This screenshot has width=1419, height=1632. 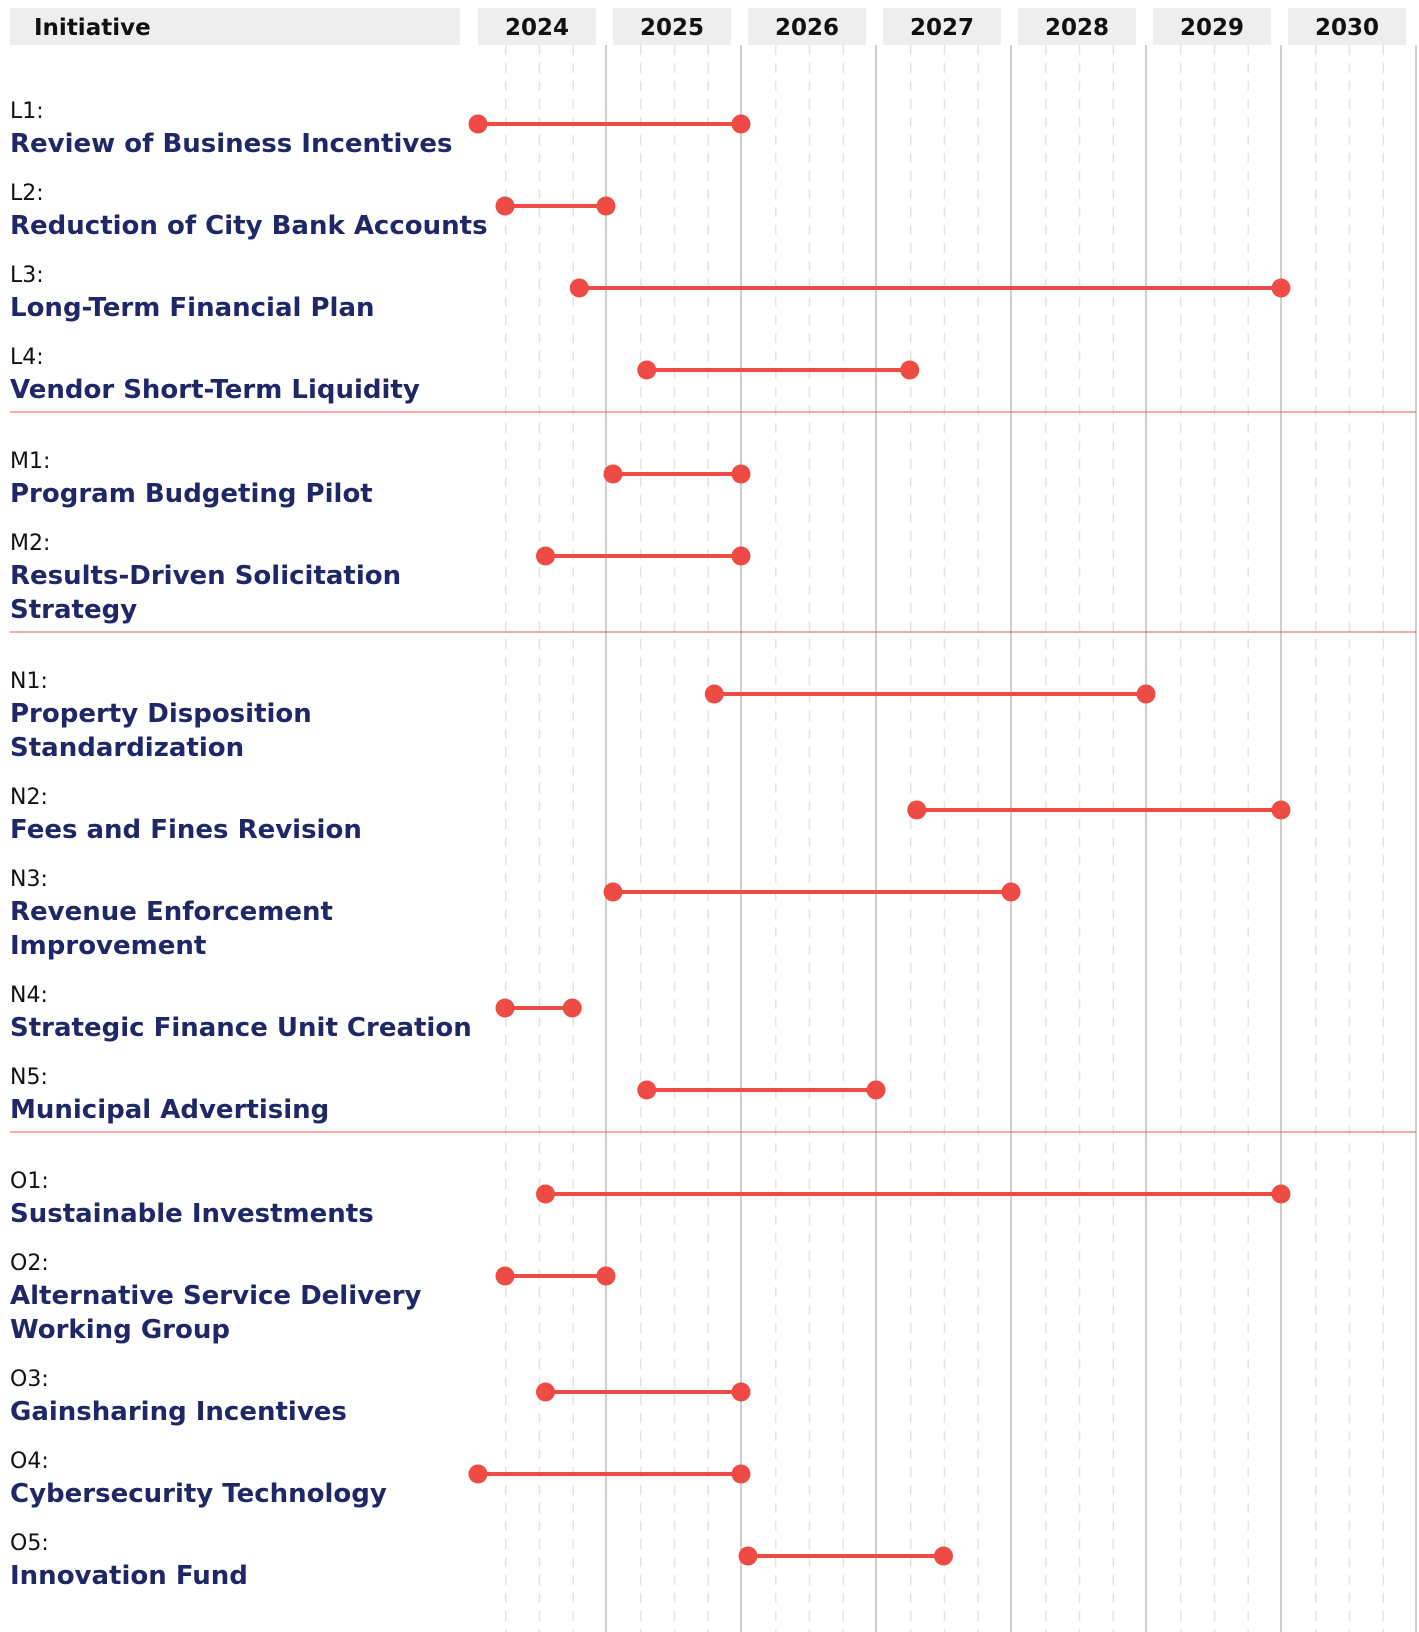 I want to click on initiative-row: O1: Sustainable Investments, so click(x=650, y=1199).